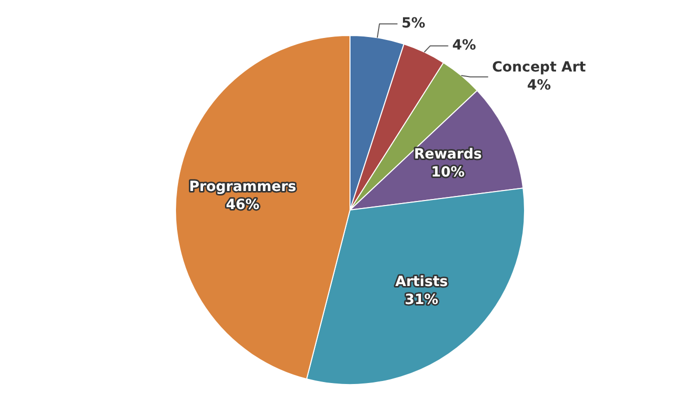 Image resolution: width=700 pixels, height=420 pixels. Describe the element at coordinates (421, 300) in the screenshot. I see `data-label: 31%` at that location.